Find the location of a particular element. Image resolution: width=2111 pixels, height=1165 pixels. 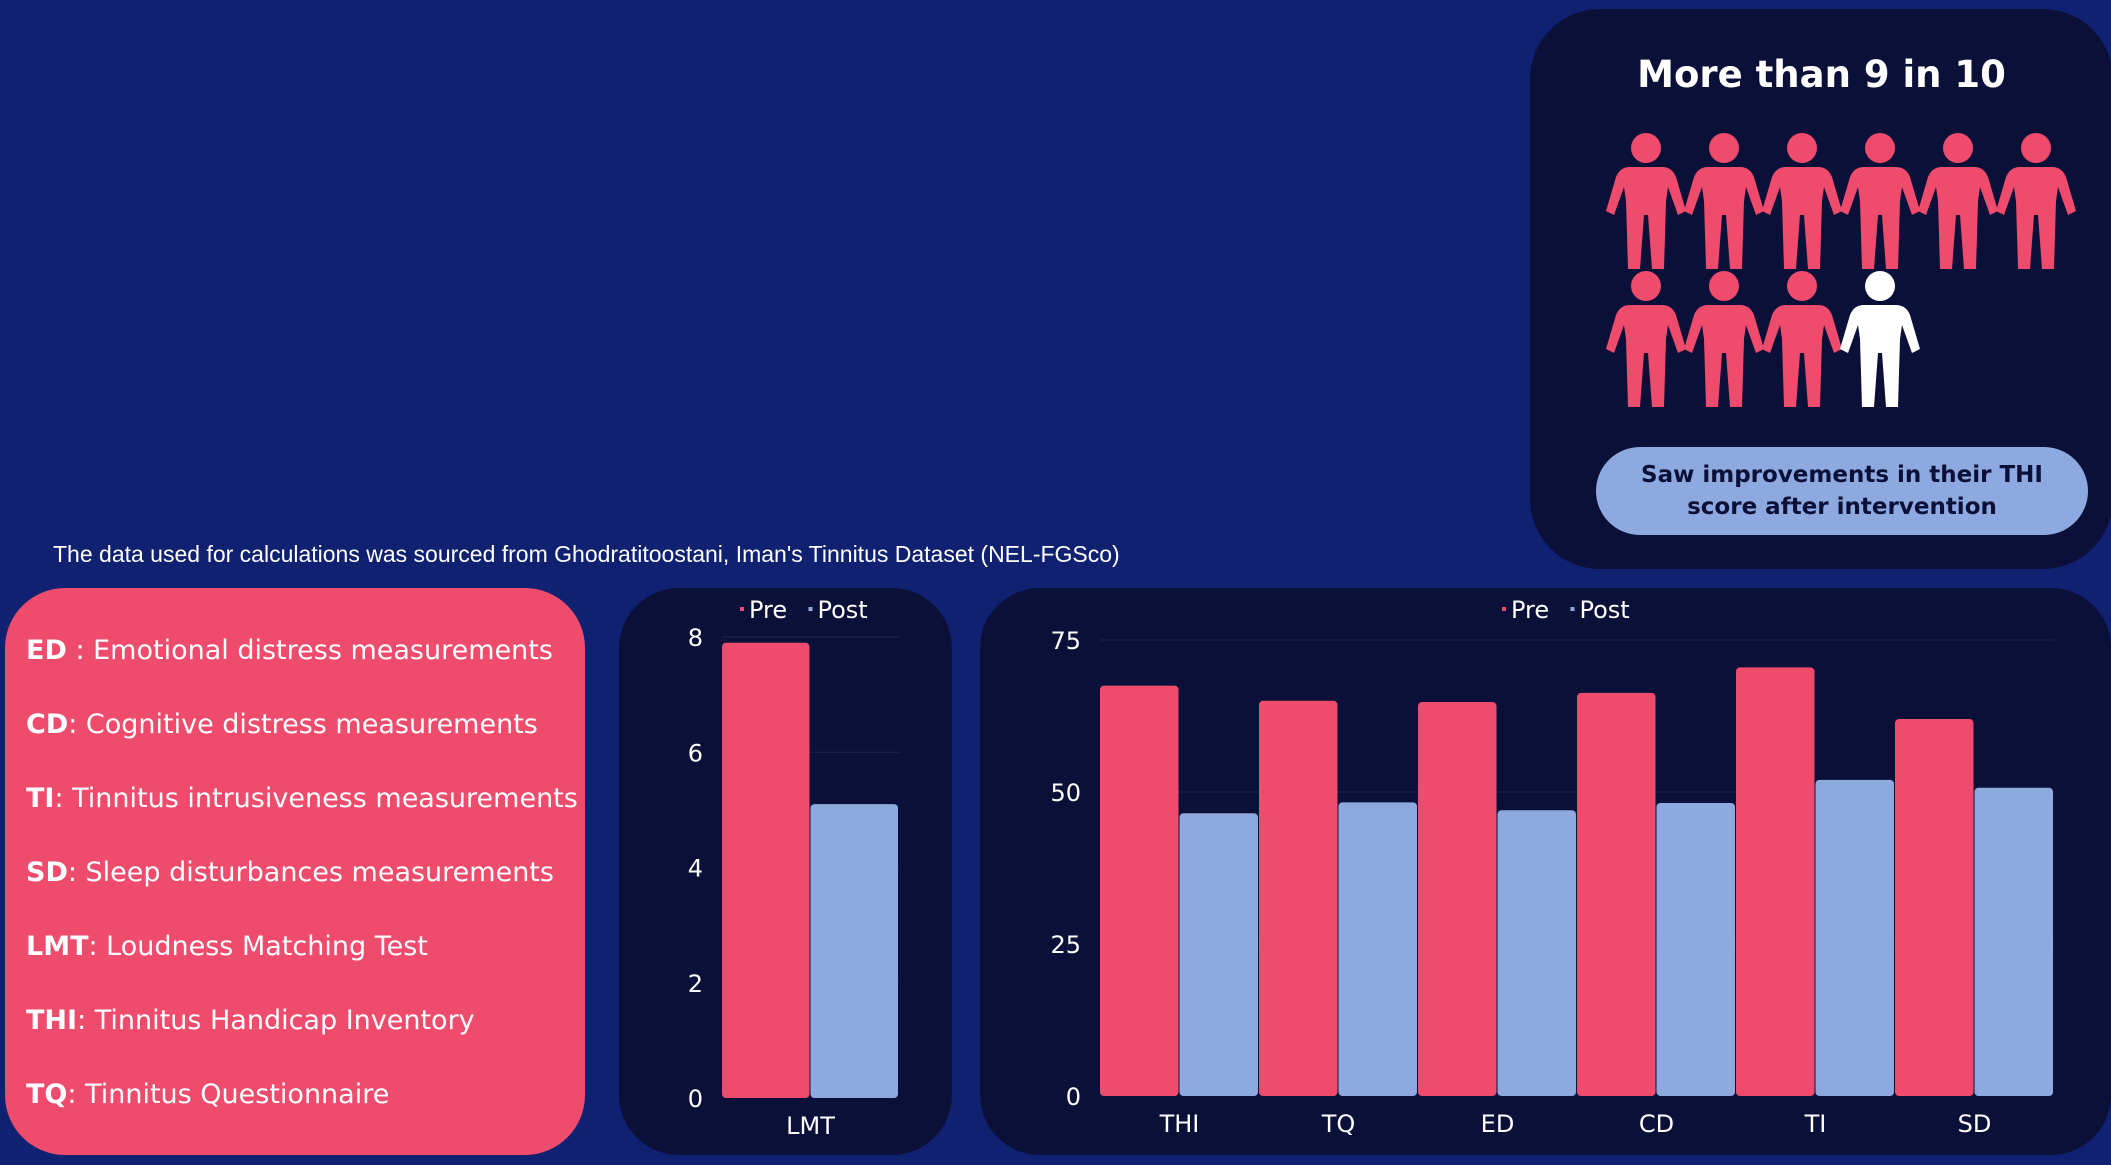

x-tick-label: ED is located at coordinates (1498, 1124).